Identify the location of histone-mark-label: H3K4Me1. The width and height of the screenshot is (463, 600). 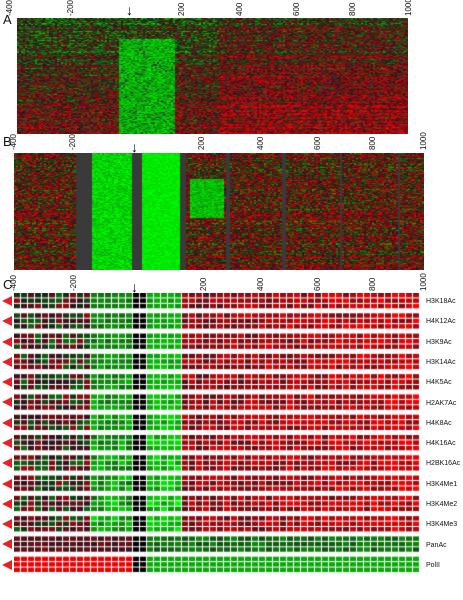
(442, 484).